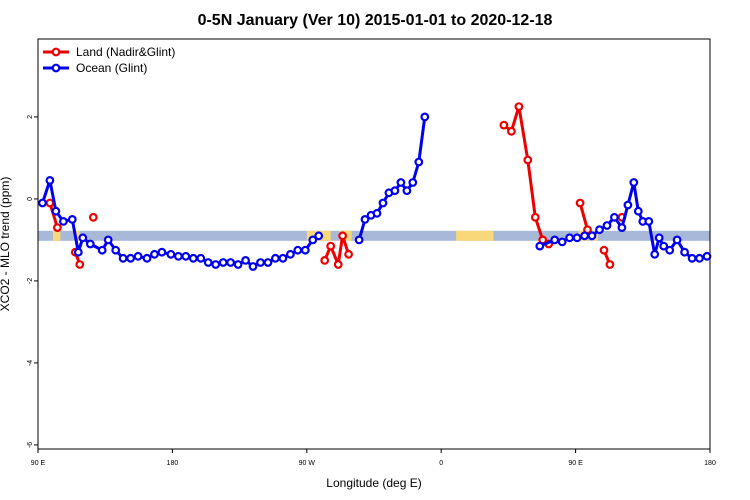  I want to click on x-tick-label: 90 W, so click(307, 463).